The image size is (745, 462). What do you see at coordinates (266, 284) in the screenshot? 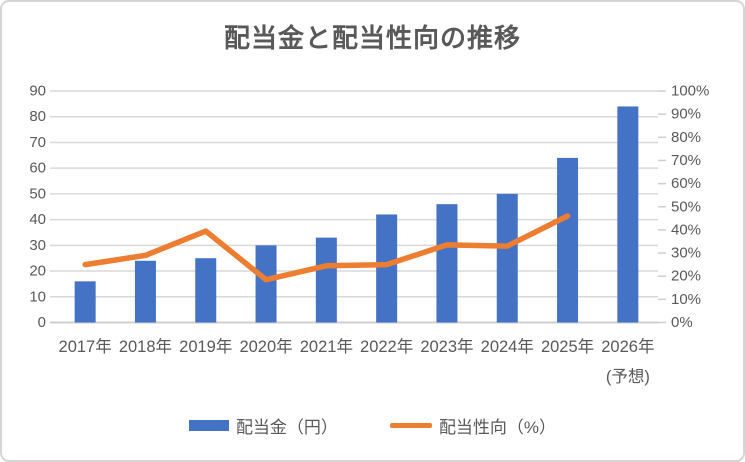
I see `bar-2020年` at bounding box center [266, 284].